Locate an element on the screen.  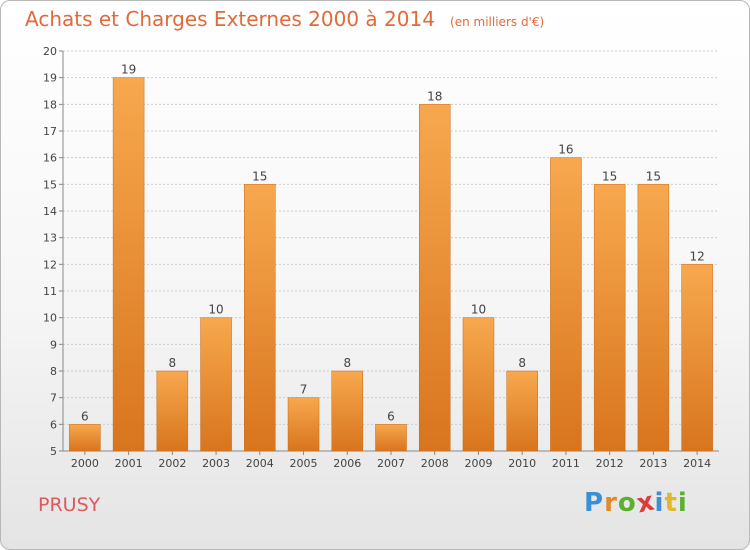
chart-subtitle: (en milliers d'€) is located at coordinates (497, 22).